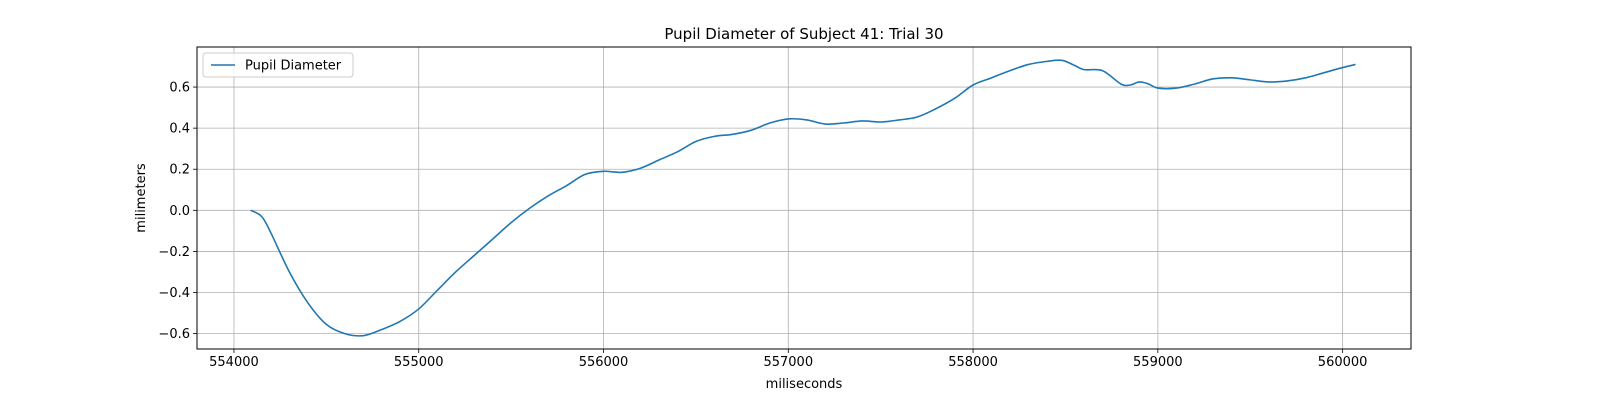 The image size is (1600, 400). I want to click on x-tick-label: 554000, so click(234, 362).